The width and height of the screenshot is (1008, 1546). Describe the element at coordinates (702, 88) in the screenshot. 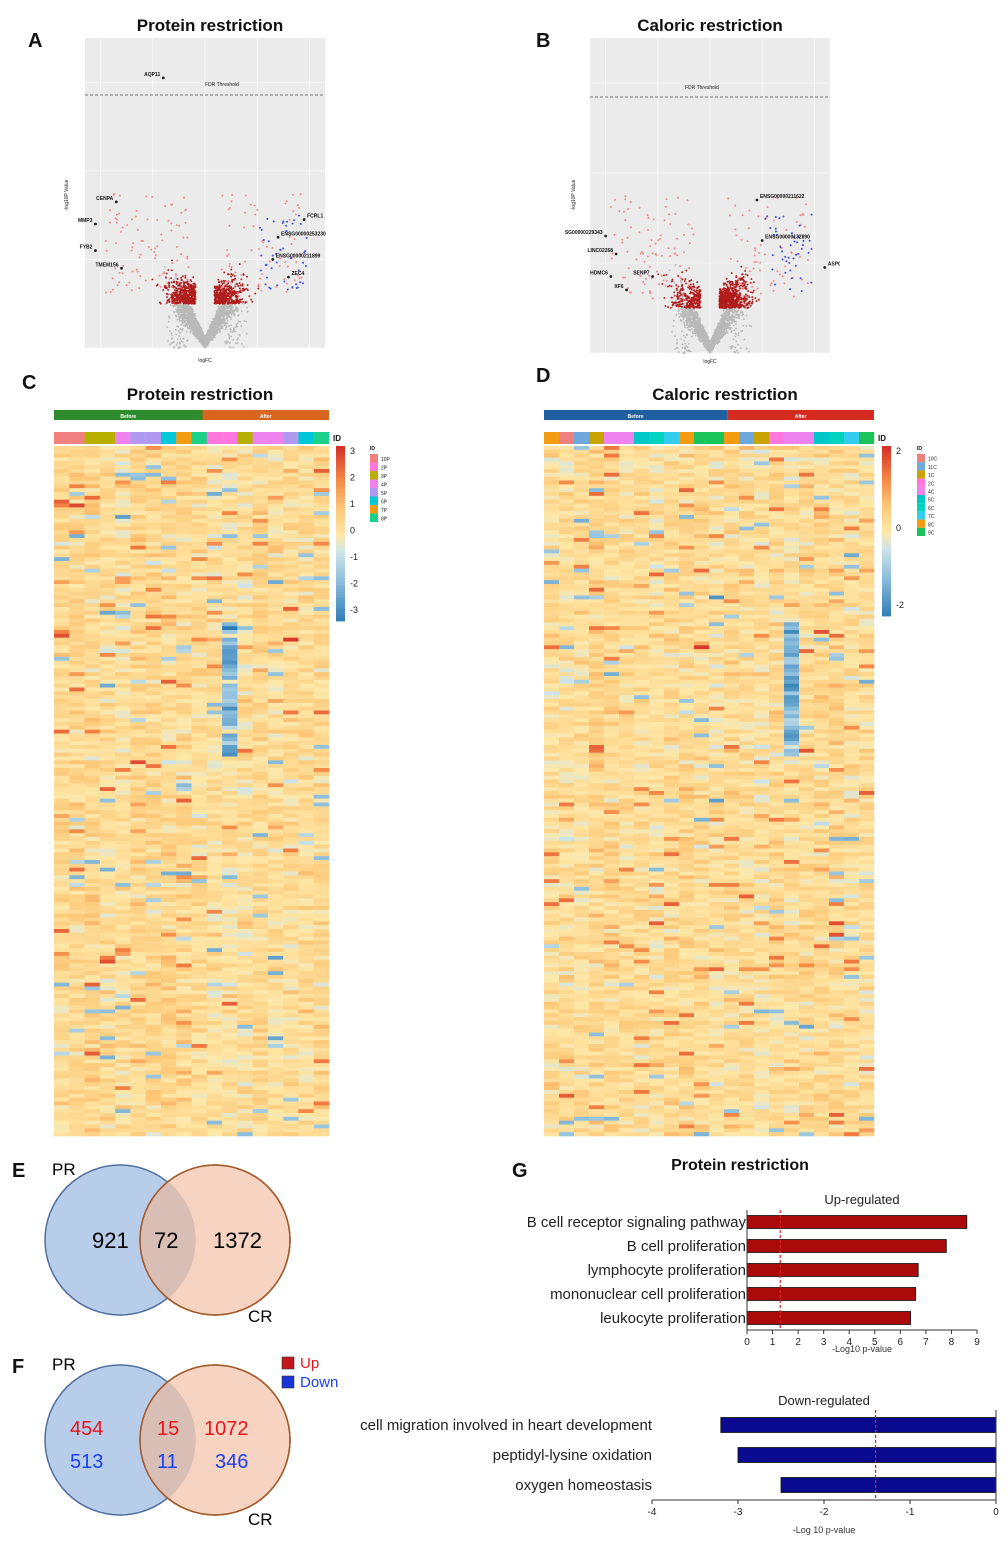

I see `volcano-b-fdr-label: FDR Threshold` at that location.